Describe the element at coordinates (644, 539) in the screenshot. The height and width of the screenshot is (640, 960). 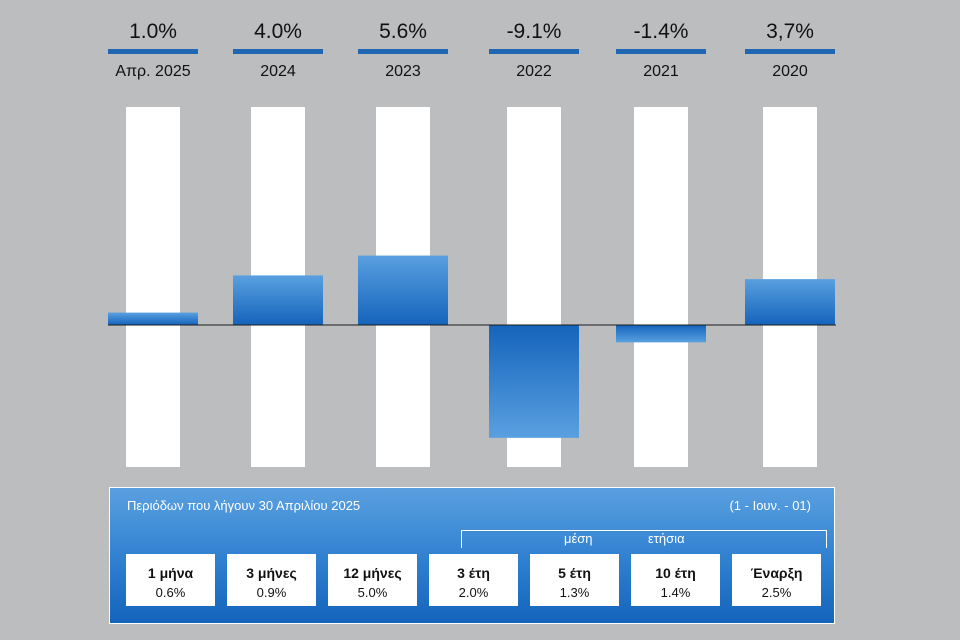
I see `average-bracket` at that location.